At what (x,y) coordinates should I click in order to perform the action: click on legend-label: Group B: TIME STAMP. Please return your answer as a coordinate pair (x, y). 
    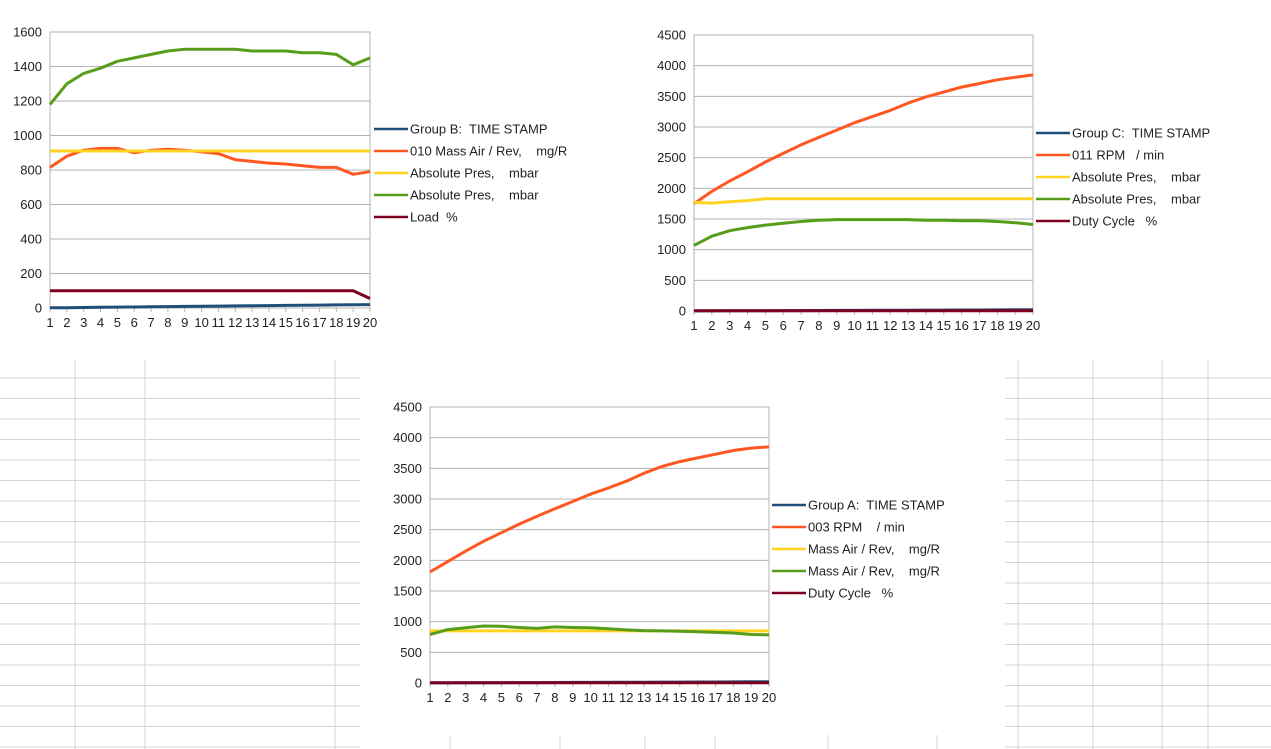
    Looking at the image, I should click on (479, 129).